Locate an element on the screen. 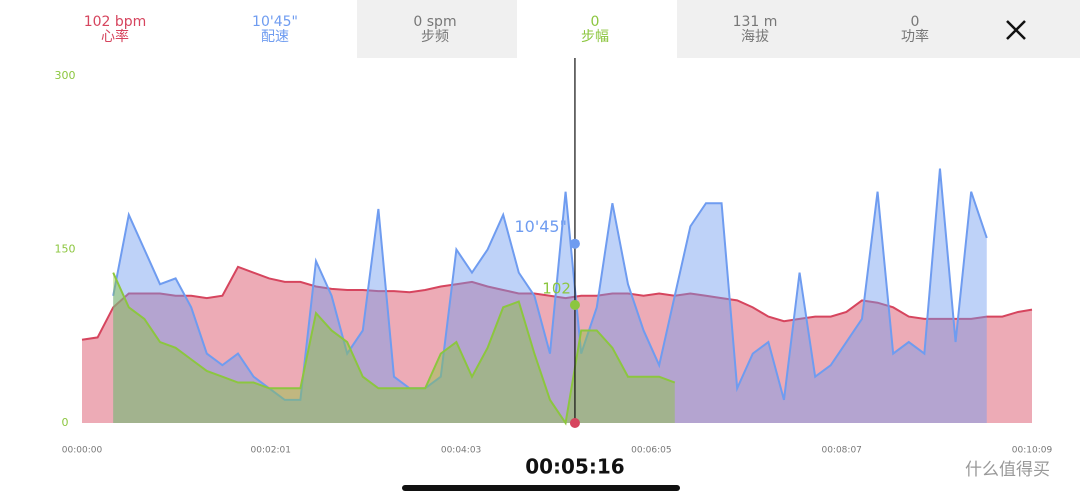  tab: 0步幅 is located at coordinates (595, 29).